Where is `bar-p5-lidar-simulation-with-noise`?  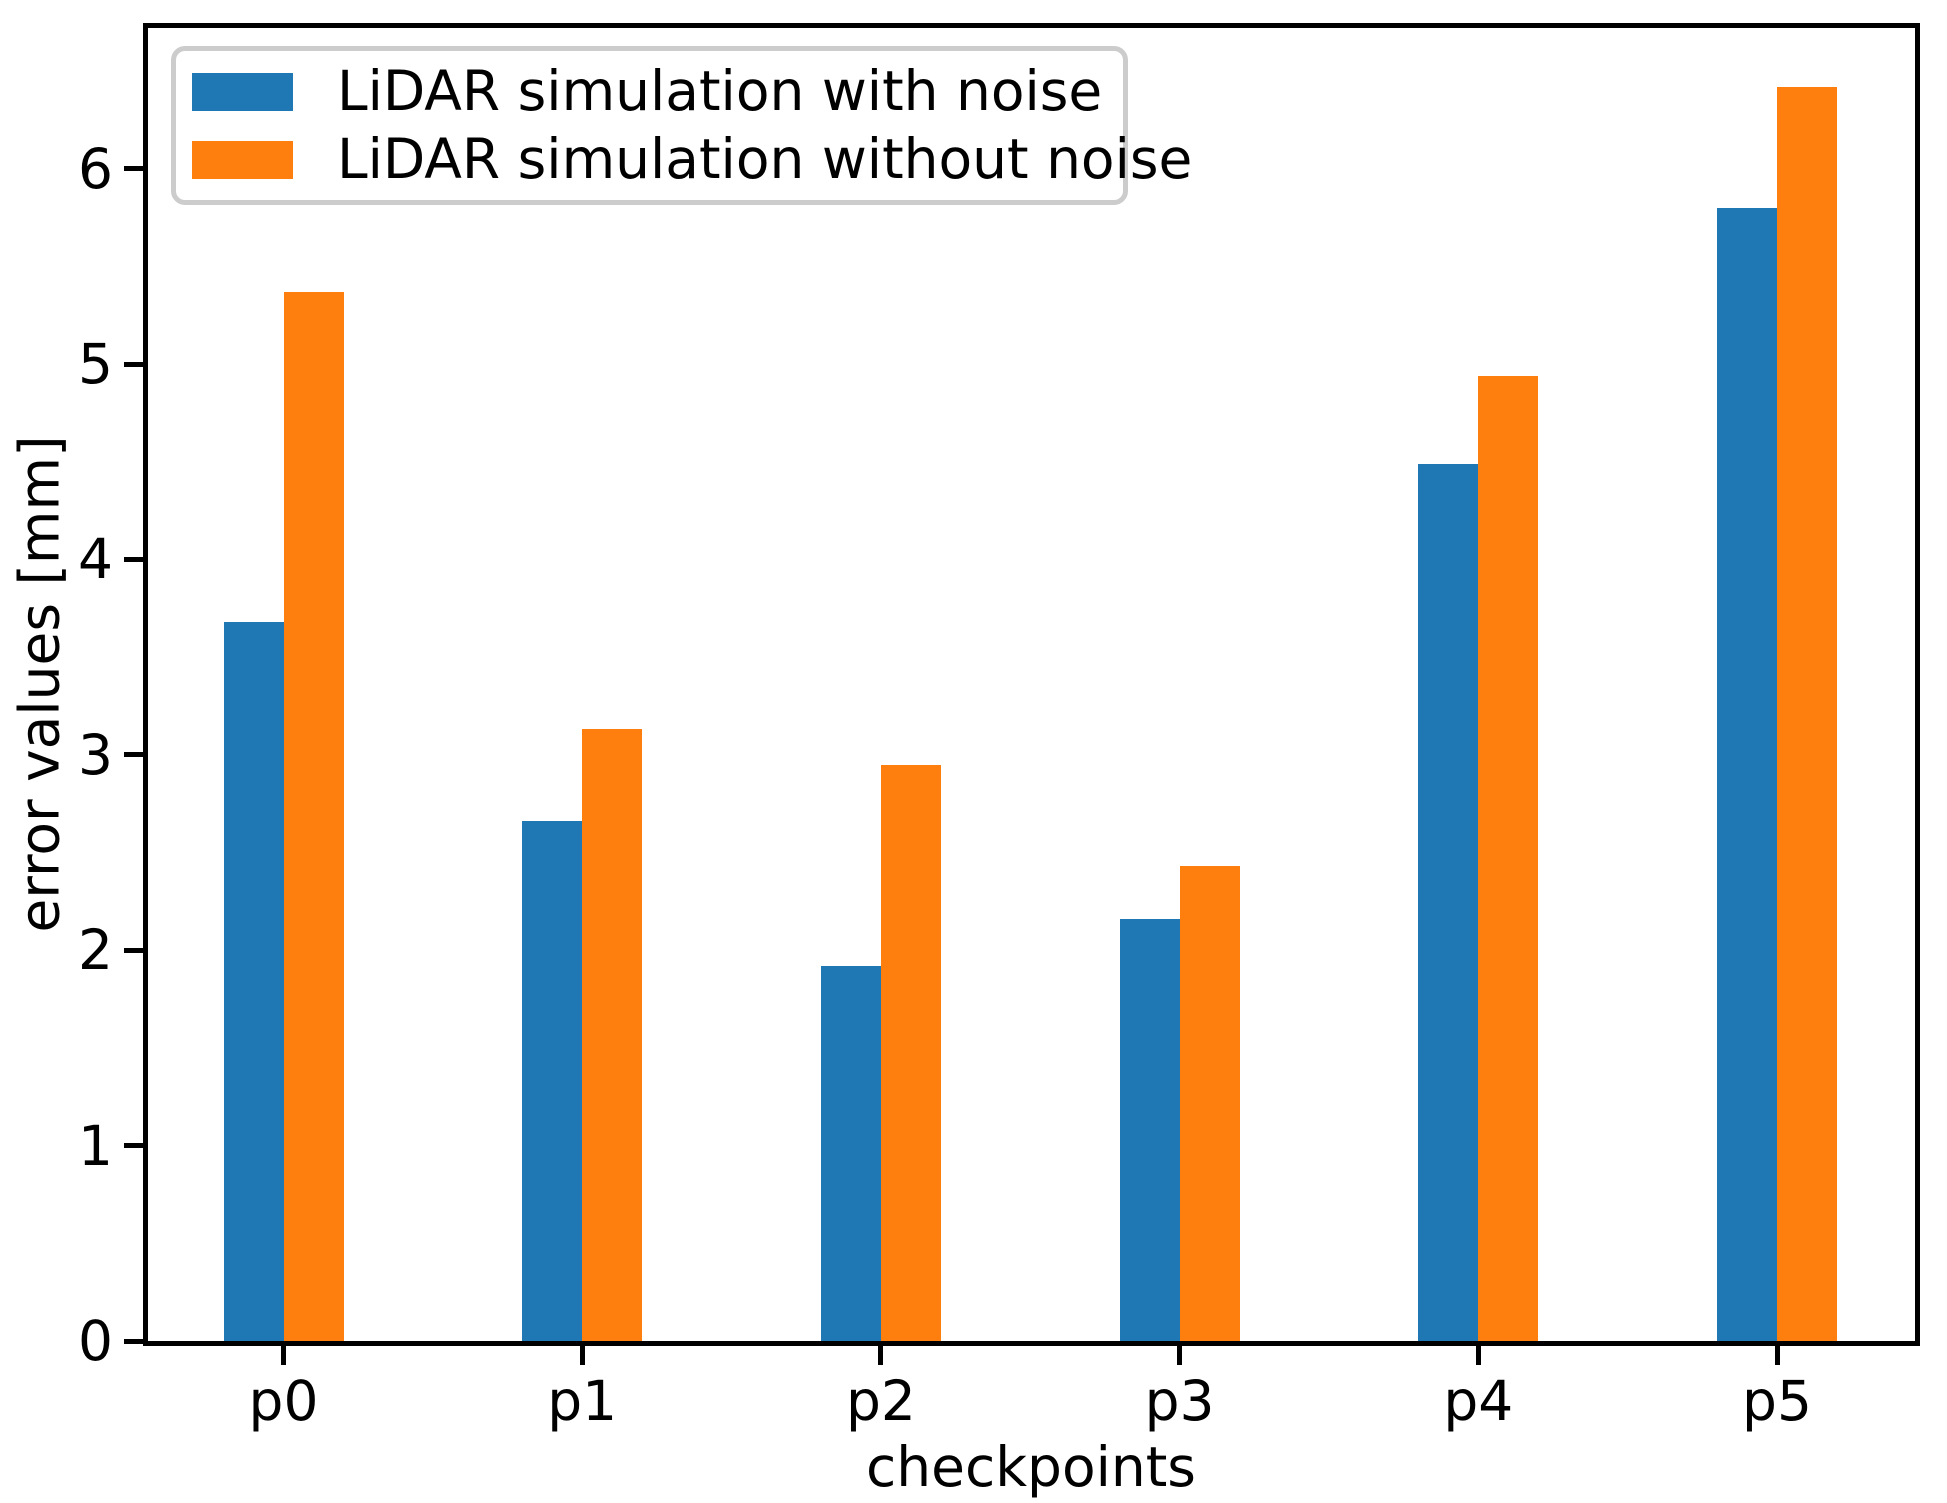
bar-p5-lidar-simulation-with-noise is located at coordinates (1747, 774).